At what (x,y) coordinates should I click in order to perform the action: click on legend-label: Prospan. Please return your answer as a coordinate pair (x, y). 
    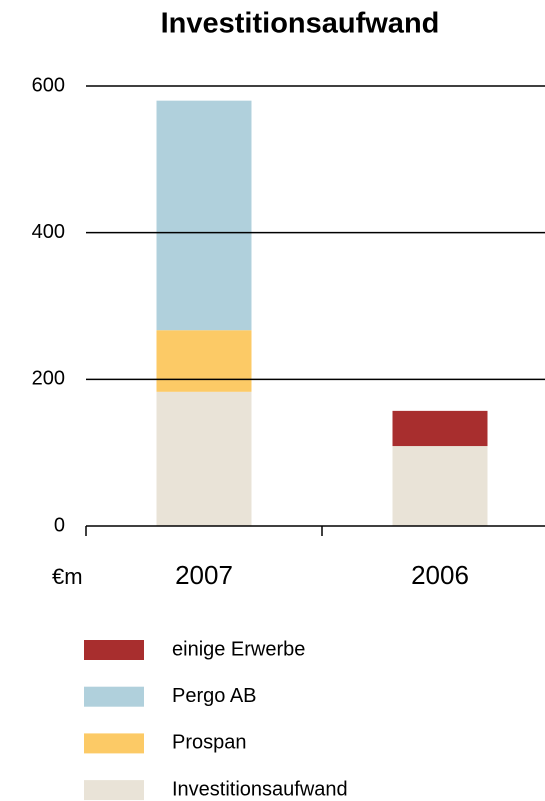
    Looking at the image, I should click on (209, 743).